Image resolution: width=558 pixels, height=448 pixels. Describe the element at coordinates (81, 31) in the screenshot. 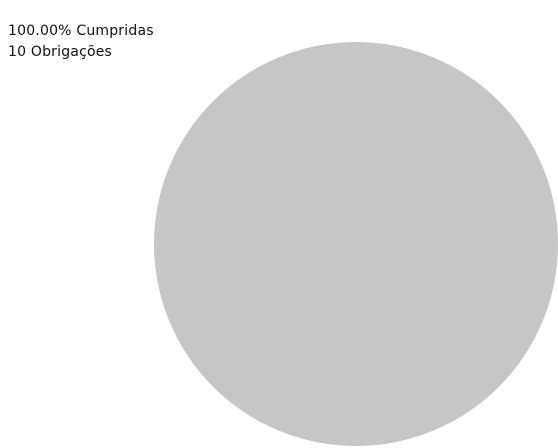

I see `percent-complete-label: 100.00% Cumpridas` at that location.